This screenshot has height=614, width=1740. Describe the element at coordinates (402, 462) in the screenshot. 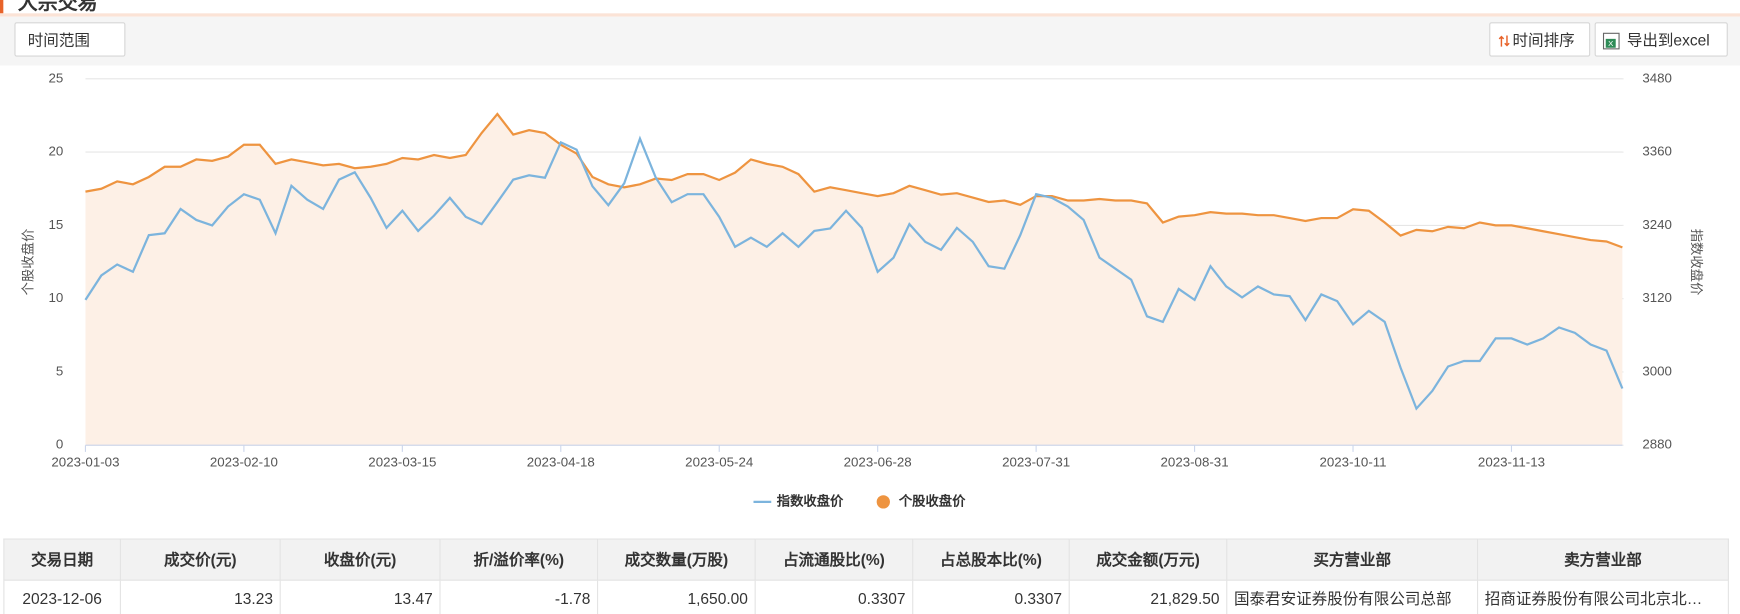

I see `x-tick-label: 2023-03-15` at that location.